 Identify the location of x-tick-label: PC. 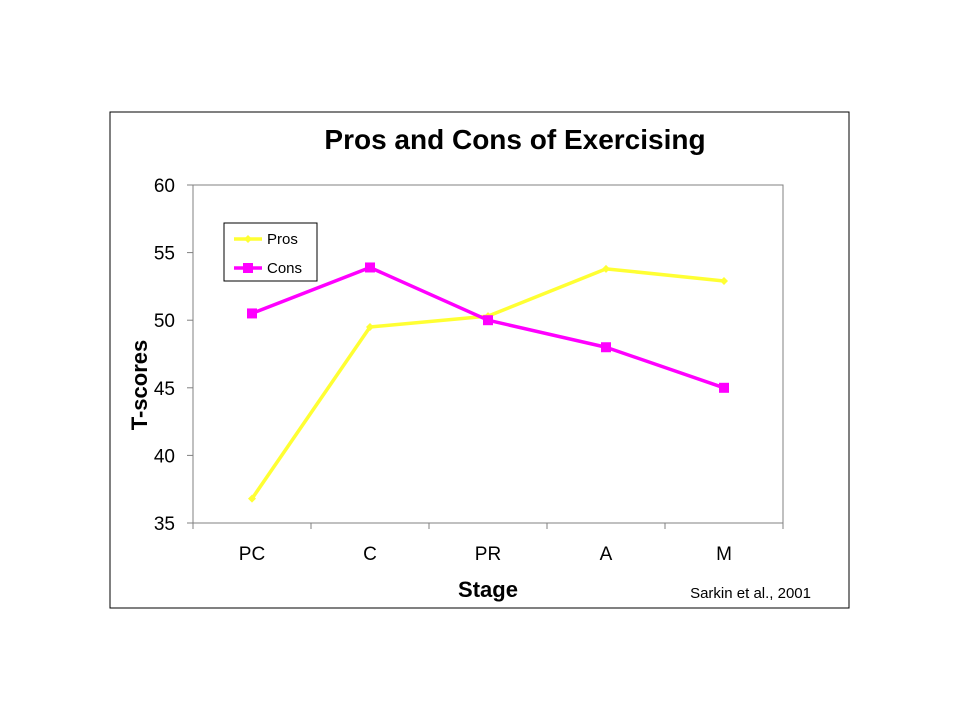
(252, 554).